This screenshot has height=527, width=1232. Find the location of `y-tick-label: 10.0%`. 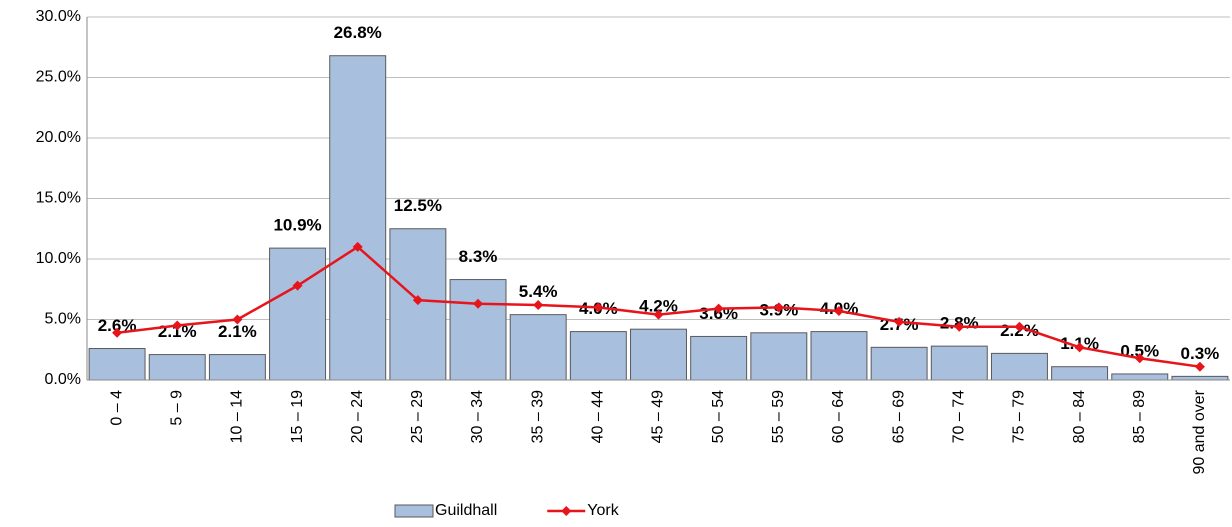

y-tick-label: 10.0% is located at coordinates (58, 258).